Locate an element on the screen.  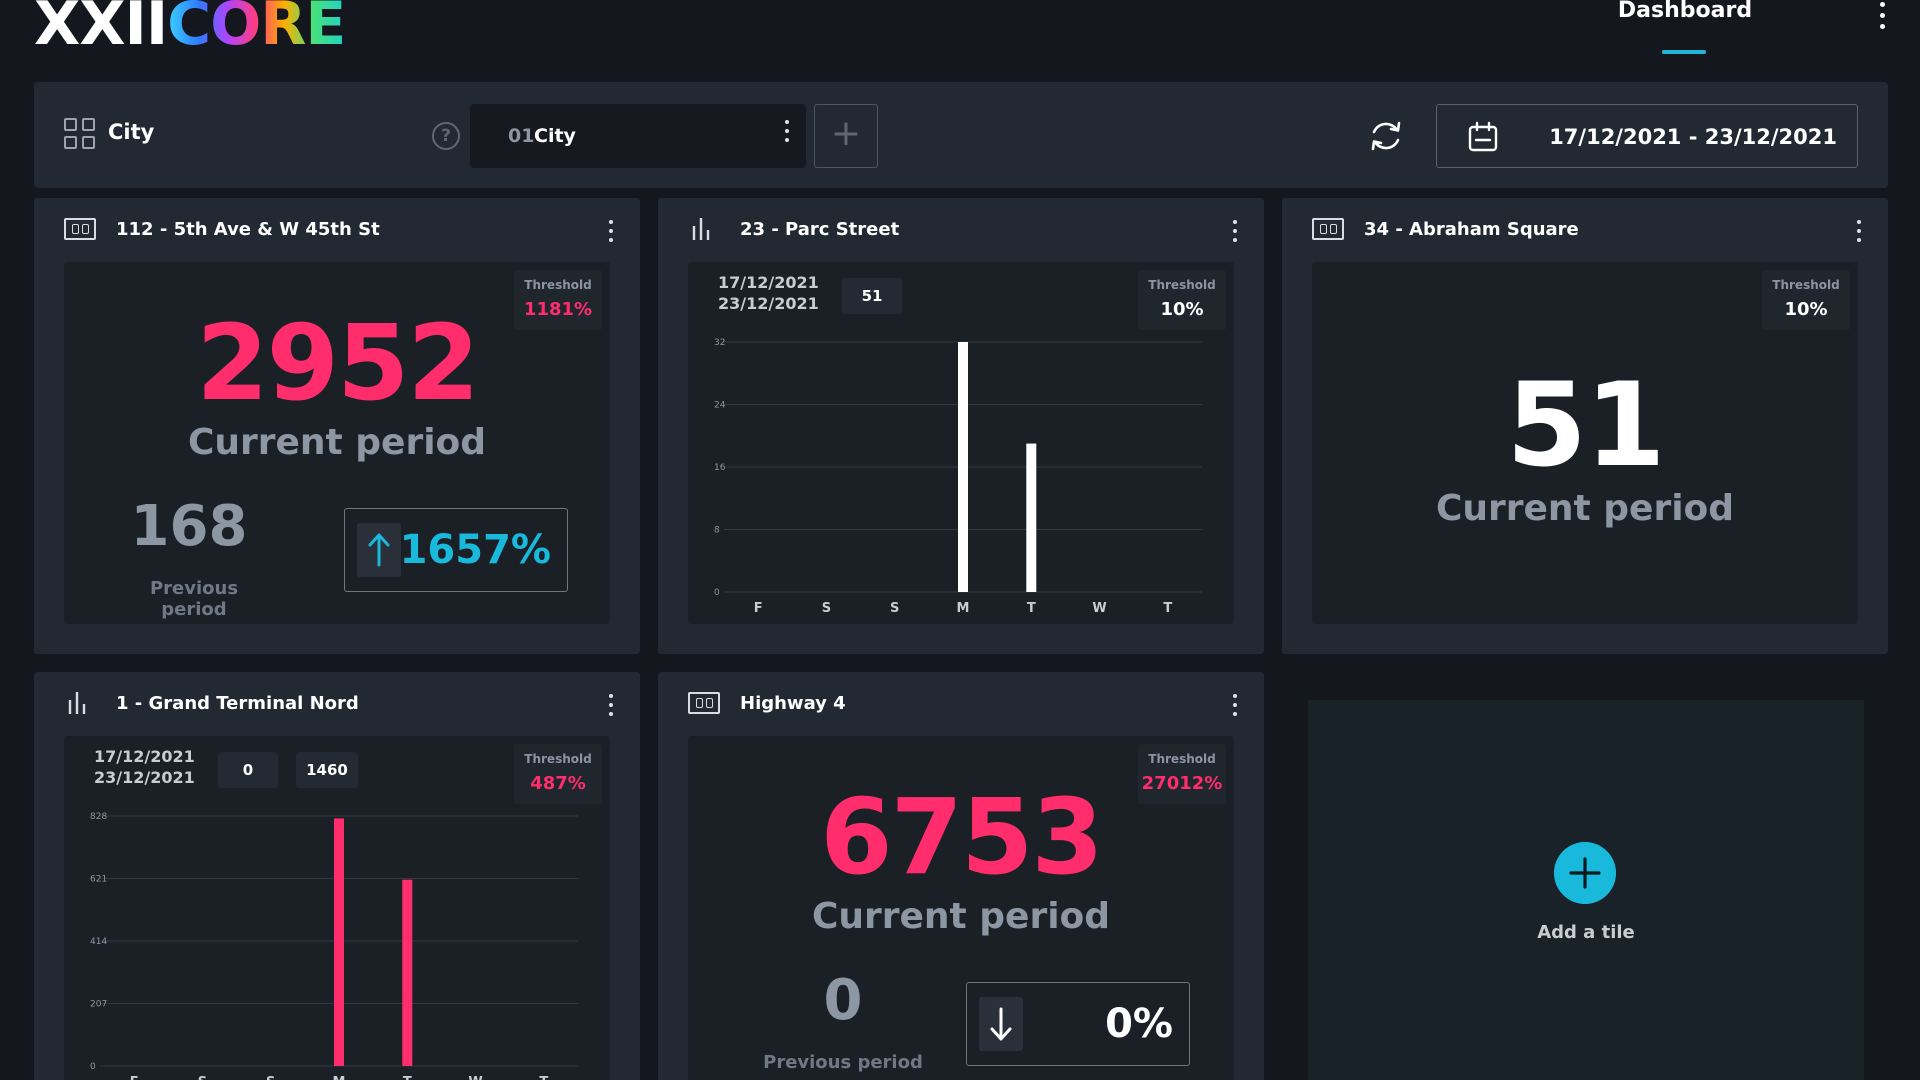
tile-title: 1 - Grand Terminal Nord is located at coordinates (237, 703).